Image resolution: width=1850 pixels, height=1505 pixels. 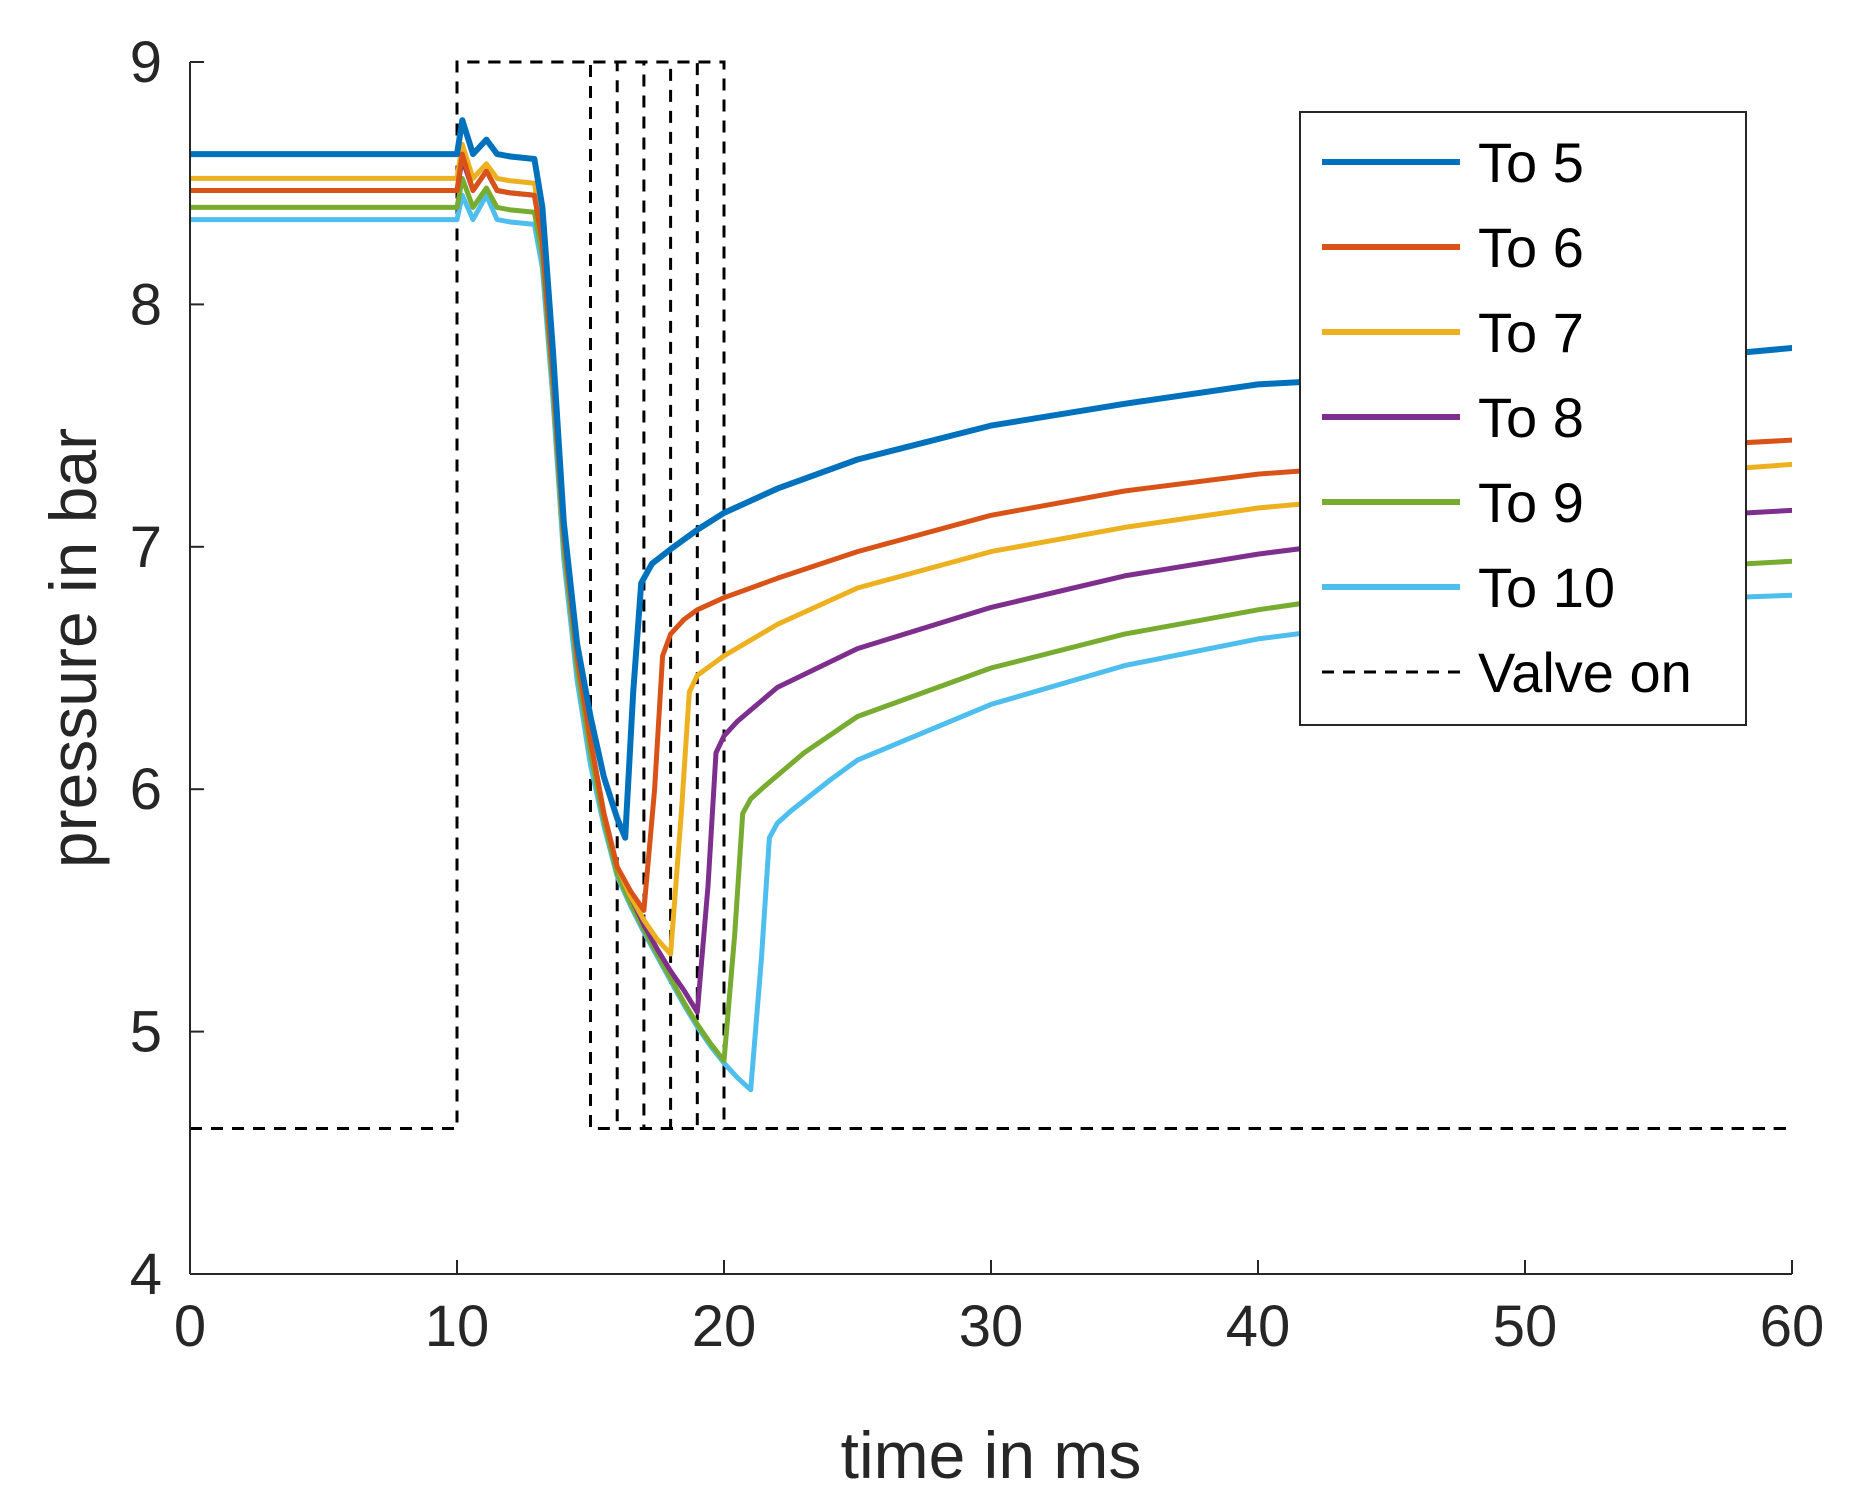 What do you see at coordinates (73, 648) in the screenshot?
I see `y-axis-label: pressure in bar` at bounding box center [73, 648].